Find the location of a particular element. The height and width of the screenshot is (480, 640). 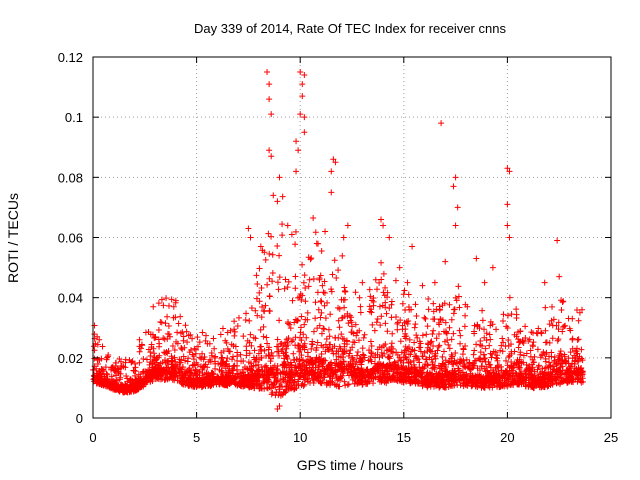

y-tick-label: 0.12 is located at coordinates (70, 57).